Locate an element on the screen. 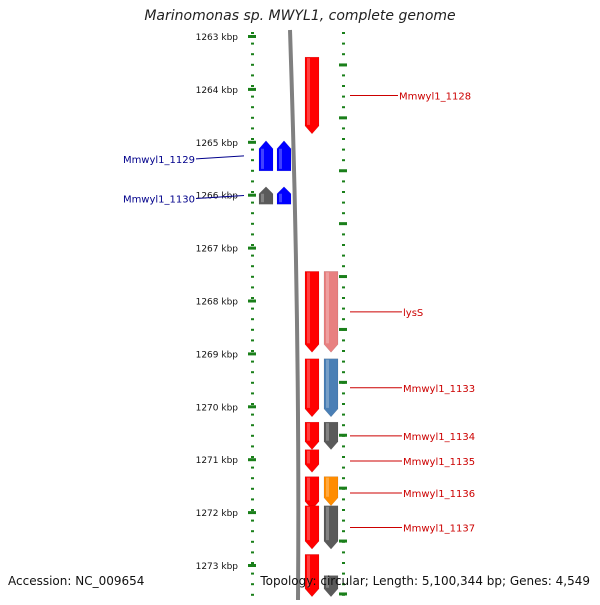  gene-feature-f1136b is located at coordinates (331, 491).